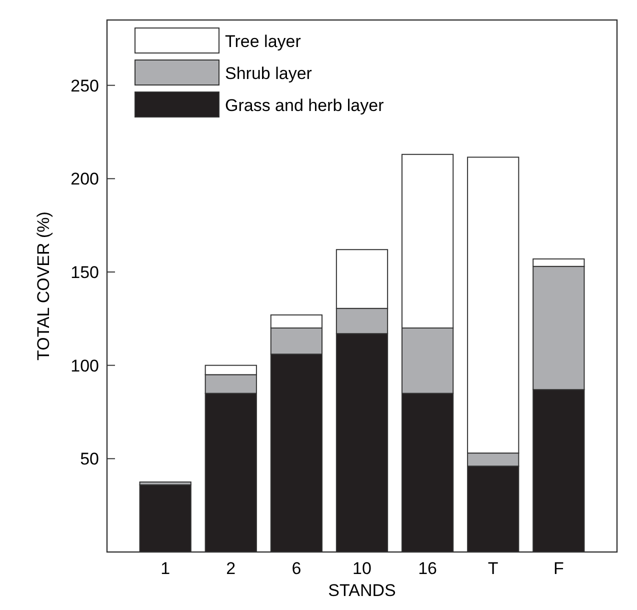  I want to click on x-tick-label: T, so click(493, 568).